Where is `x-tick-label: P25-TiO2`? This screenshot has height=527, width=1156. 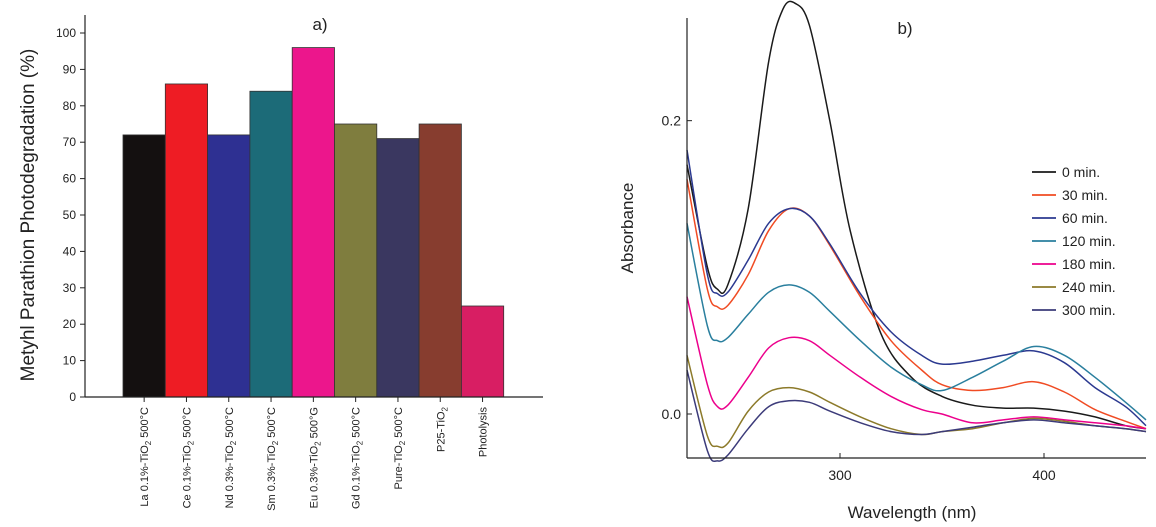 x-tick-label: P25-TiO2 is located at coordinates (442, 429).